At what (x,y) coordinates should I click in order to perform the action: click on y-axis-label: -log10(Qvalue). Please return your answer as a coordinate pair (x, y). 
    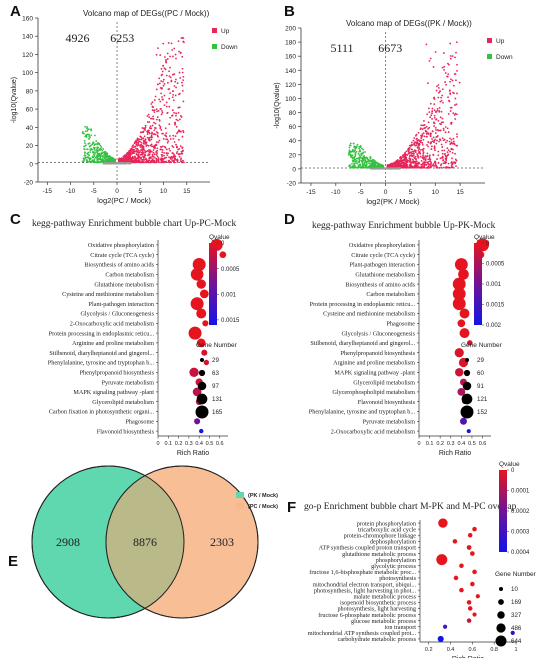
    Looking at the image, I should click on (277, 105).